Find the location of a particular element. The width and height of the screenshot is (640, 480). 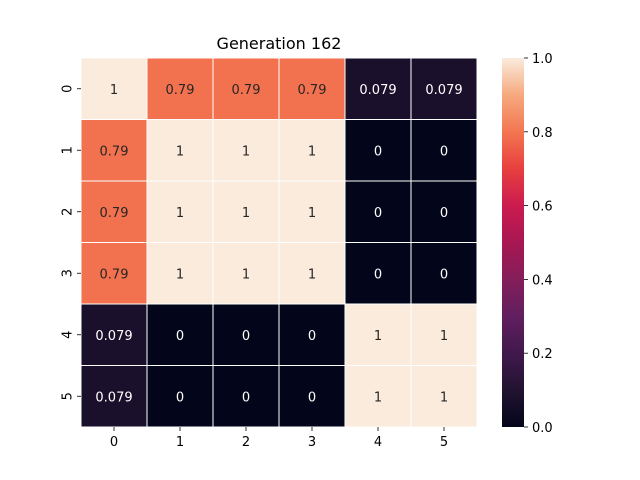

y-tick-label: 0 is located at coordinates (68, 89).